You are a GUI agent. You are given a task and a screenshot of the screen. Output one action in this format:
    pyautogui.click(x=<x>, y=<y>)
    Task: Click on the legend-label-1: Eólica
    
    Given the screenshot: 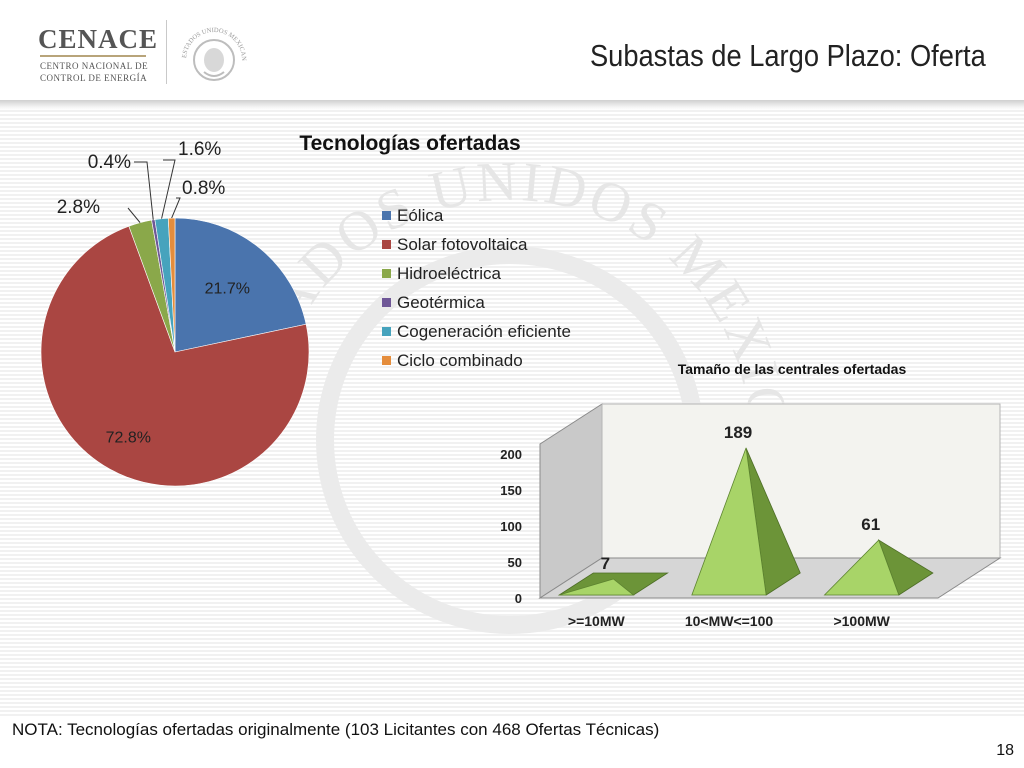 What is the action you would take?
    pyautogui.click(x=420, y=215)
    